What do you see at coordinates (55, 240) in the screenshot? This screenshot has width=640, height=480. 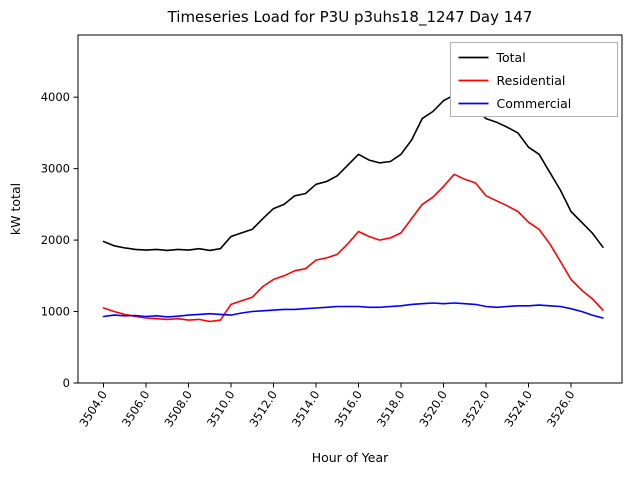 I see `y-tick-label: 2000` at bounding box center [55, 240].